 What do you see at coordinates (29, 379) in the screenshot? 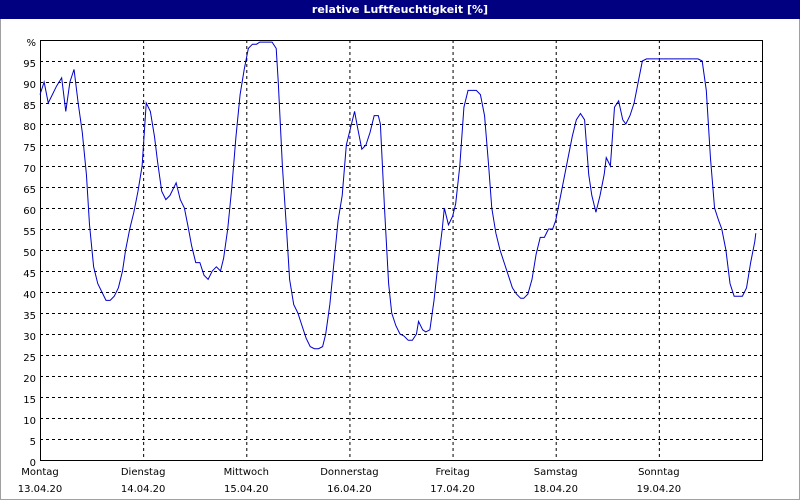
I see `y-tick-label: 20` at bounding box center [29, 379].